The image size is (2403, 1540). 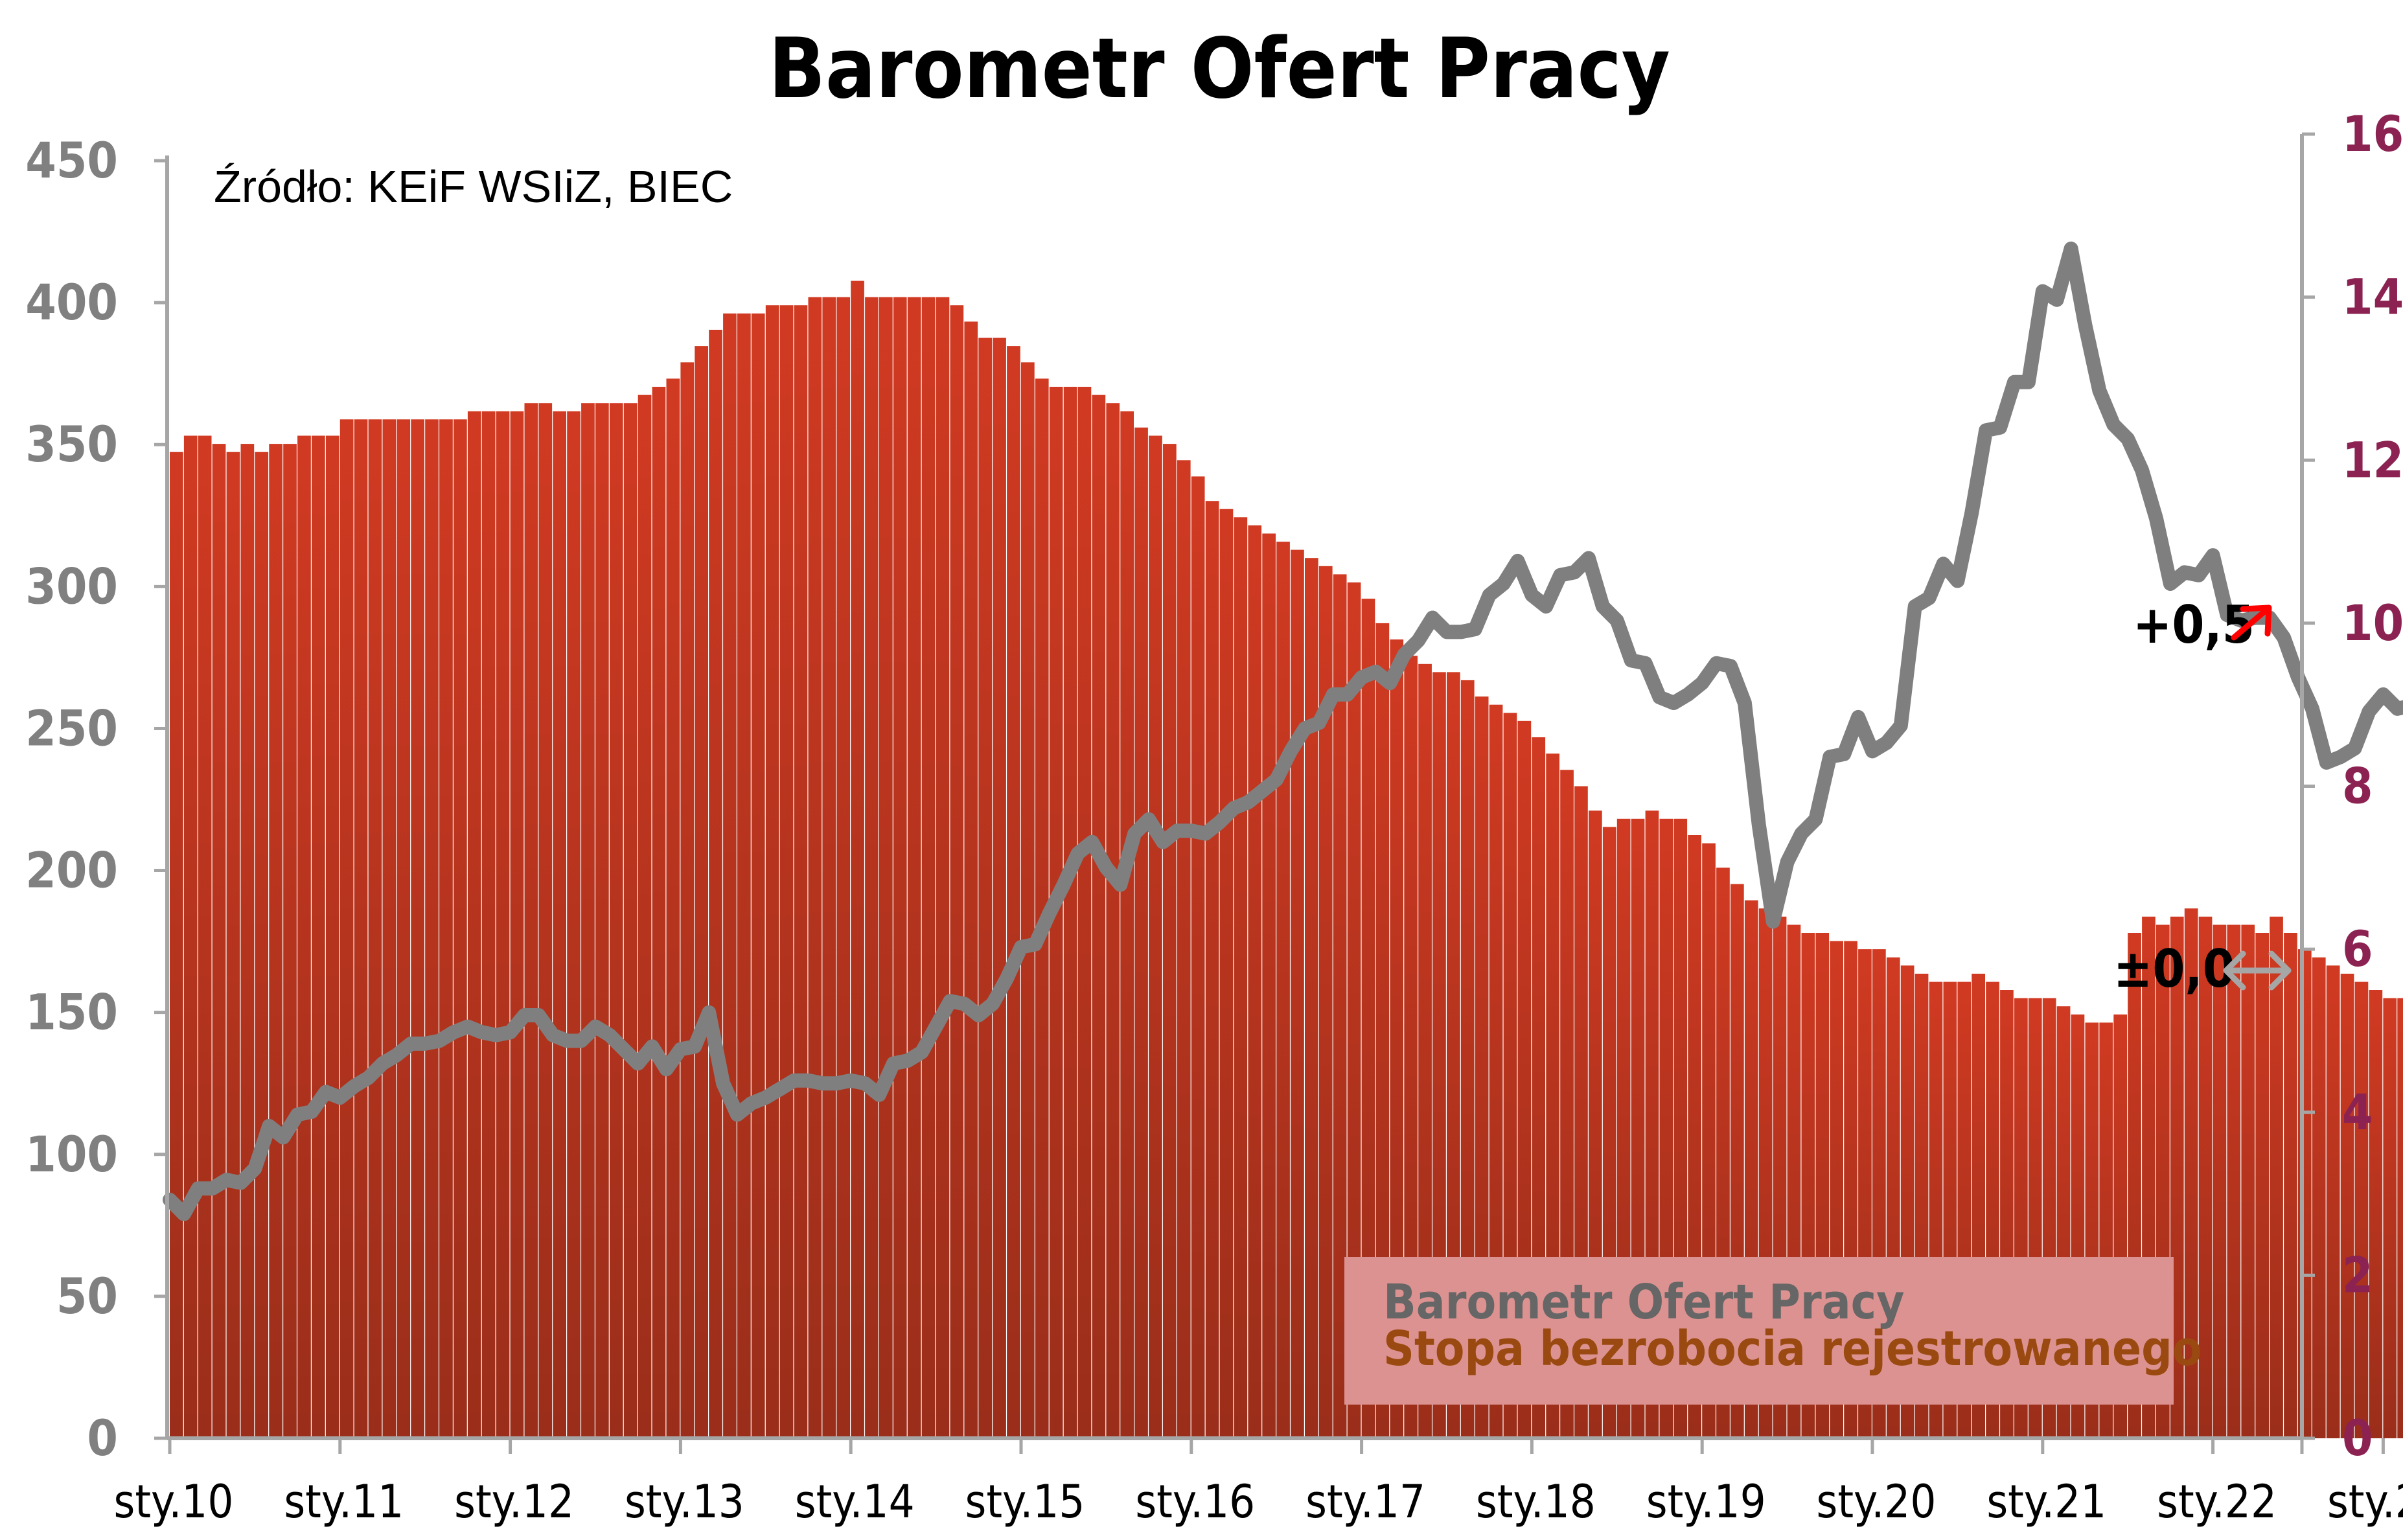 What do you see at coordinates (2357, 786) in the screenshot?
I see `right-axis-tick-label: 8` at bounding box center [2357, 786].